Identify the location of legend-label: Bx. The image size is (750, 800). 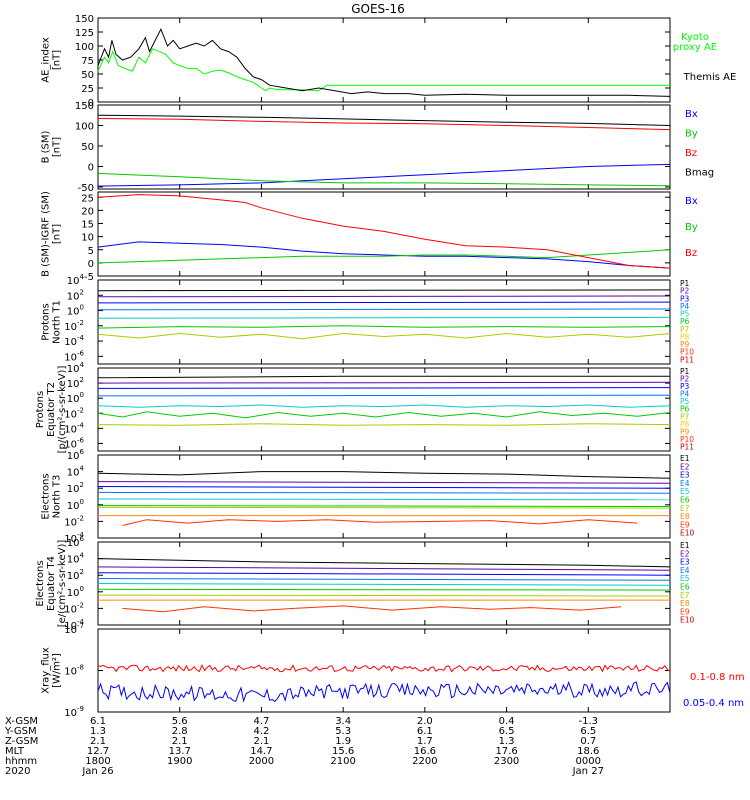
(691, 201).